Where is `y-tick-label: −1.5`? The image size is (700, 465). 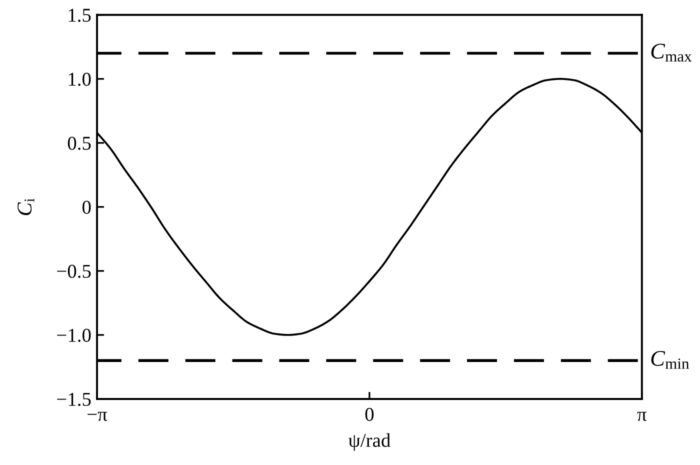
y-tick-label: −1.5 is located at coordinates (74, 399).